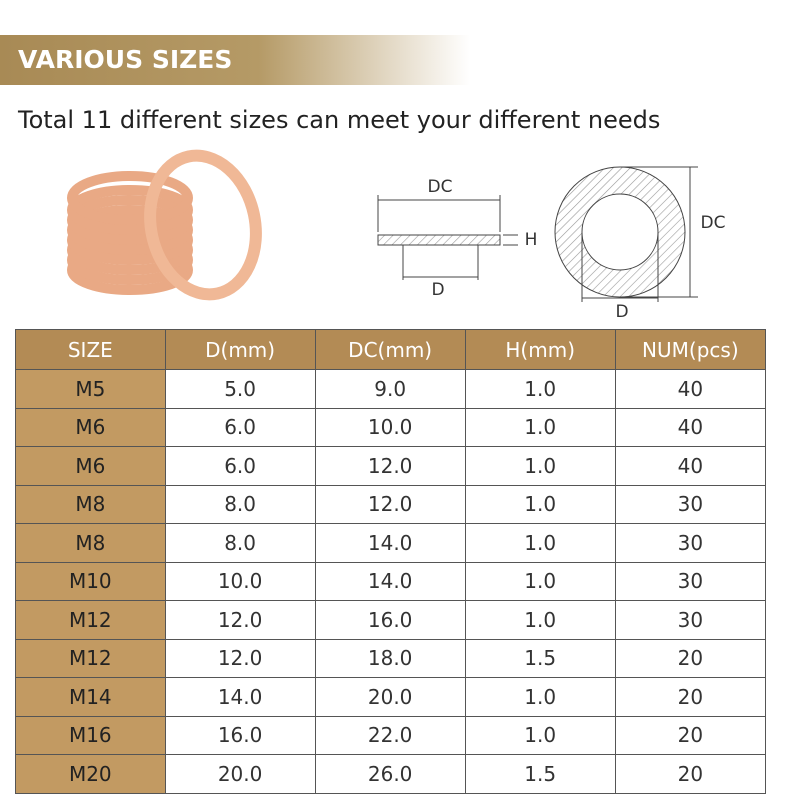  I want to click on table-row: M12 12.0 16.0 1.0 30, so click(391, 620).